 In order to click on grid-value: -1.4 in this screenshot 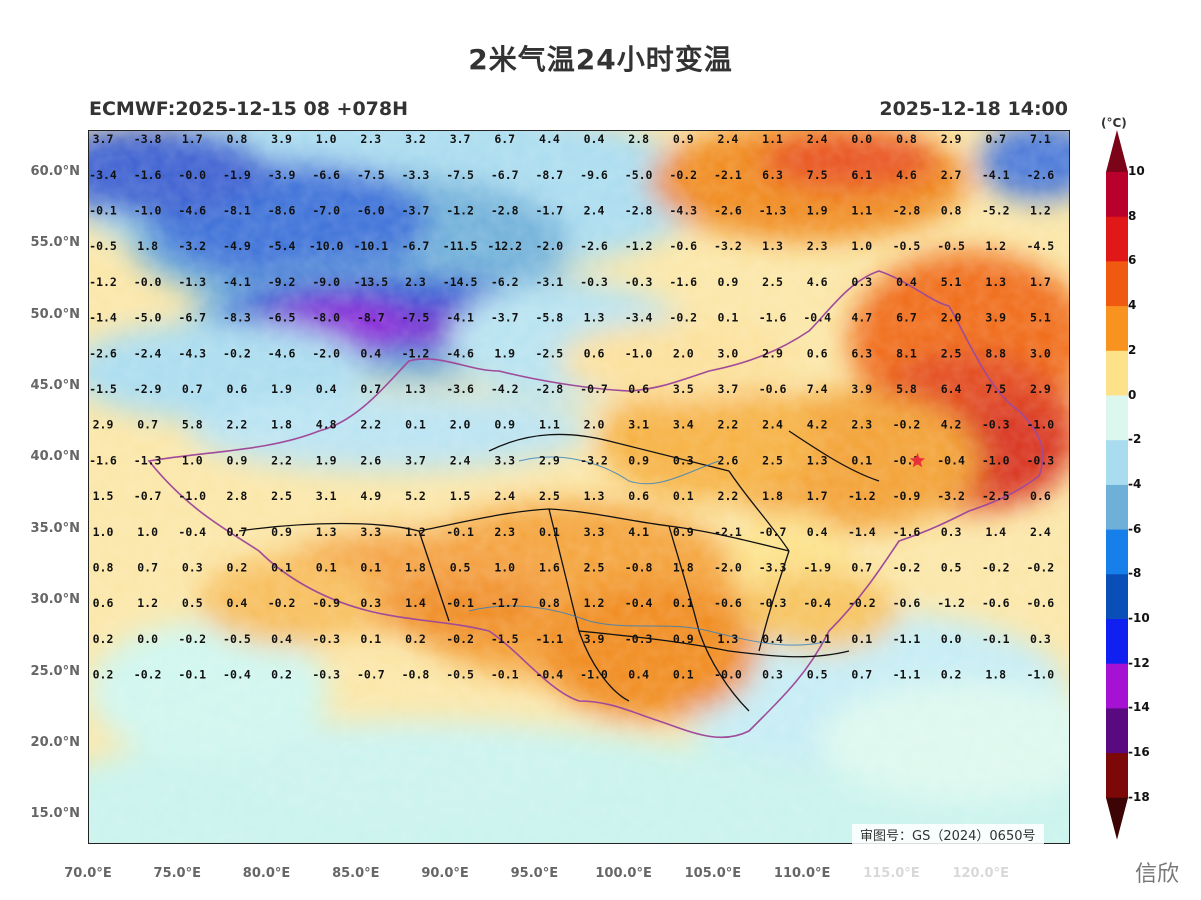, I will do `click(103, 318)`.